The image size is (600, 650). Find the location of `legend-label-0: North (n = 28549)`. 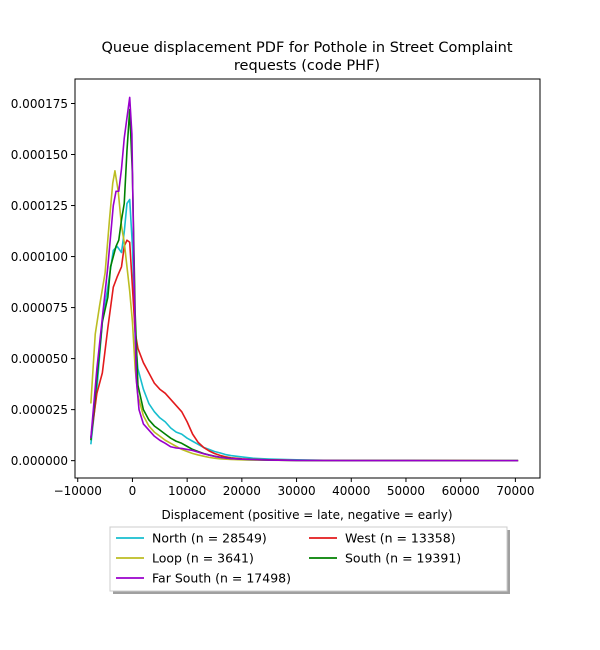

legend-label-0: North (n = 28549) is located at coordinates (209, 538).